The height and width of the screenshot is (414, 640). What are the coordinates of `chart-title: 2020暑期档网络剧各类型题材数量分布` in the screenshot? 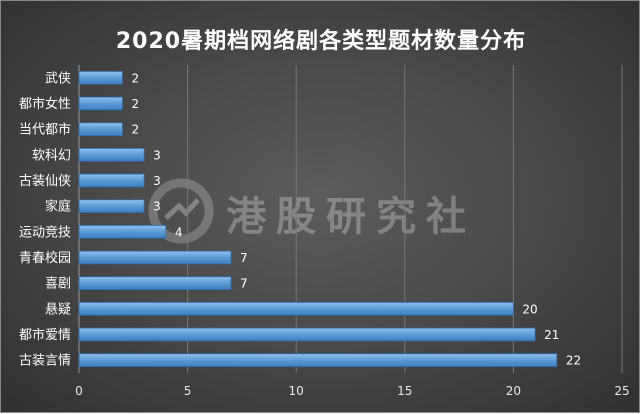 It's located at (321, 41).